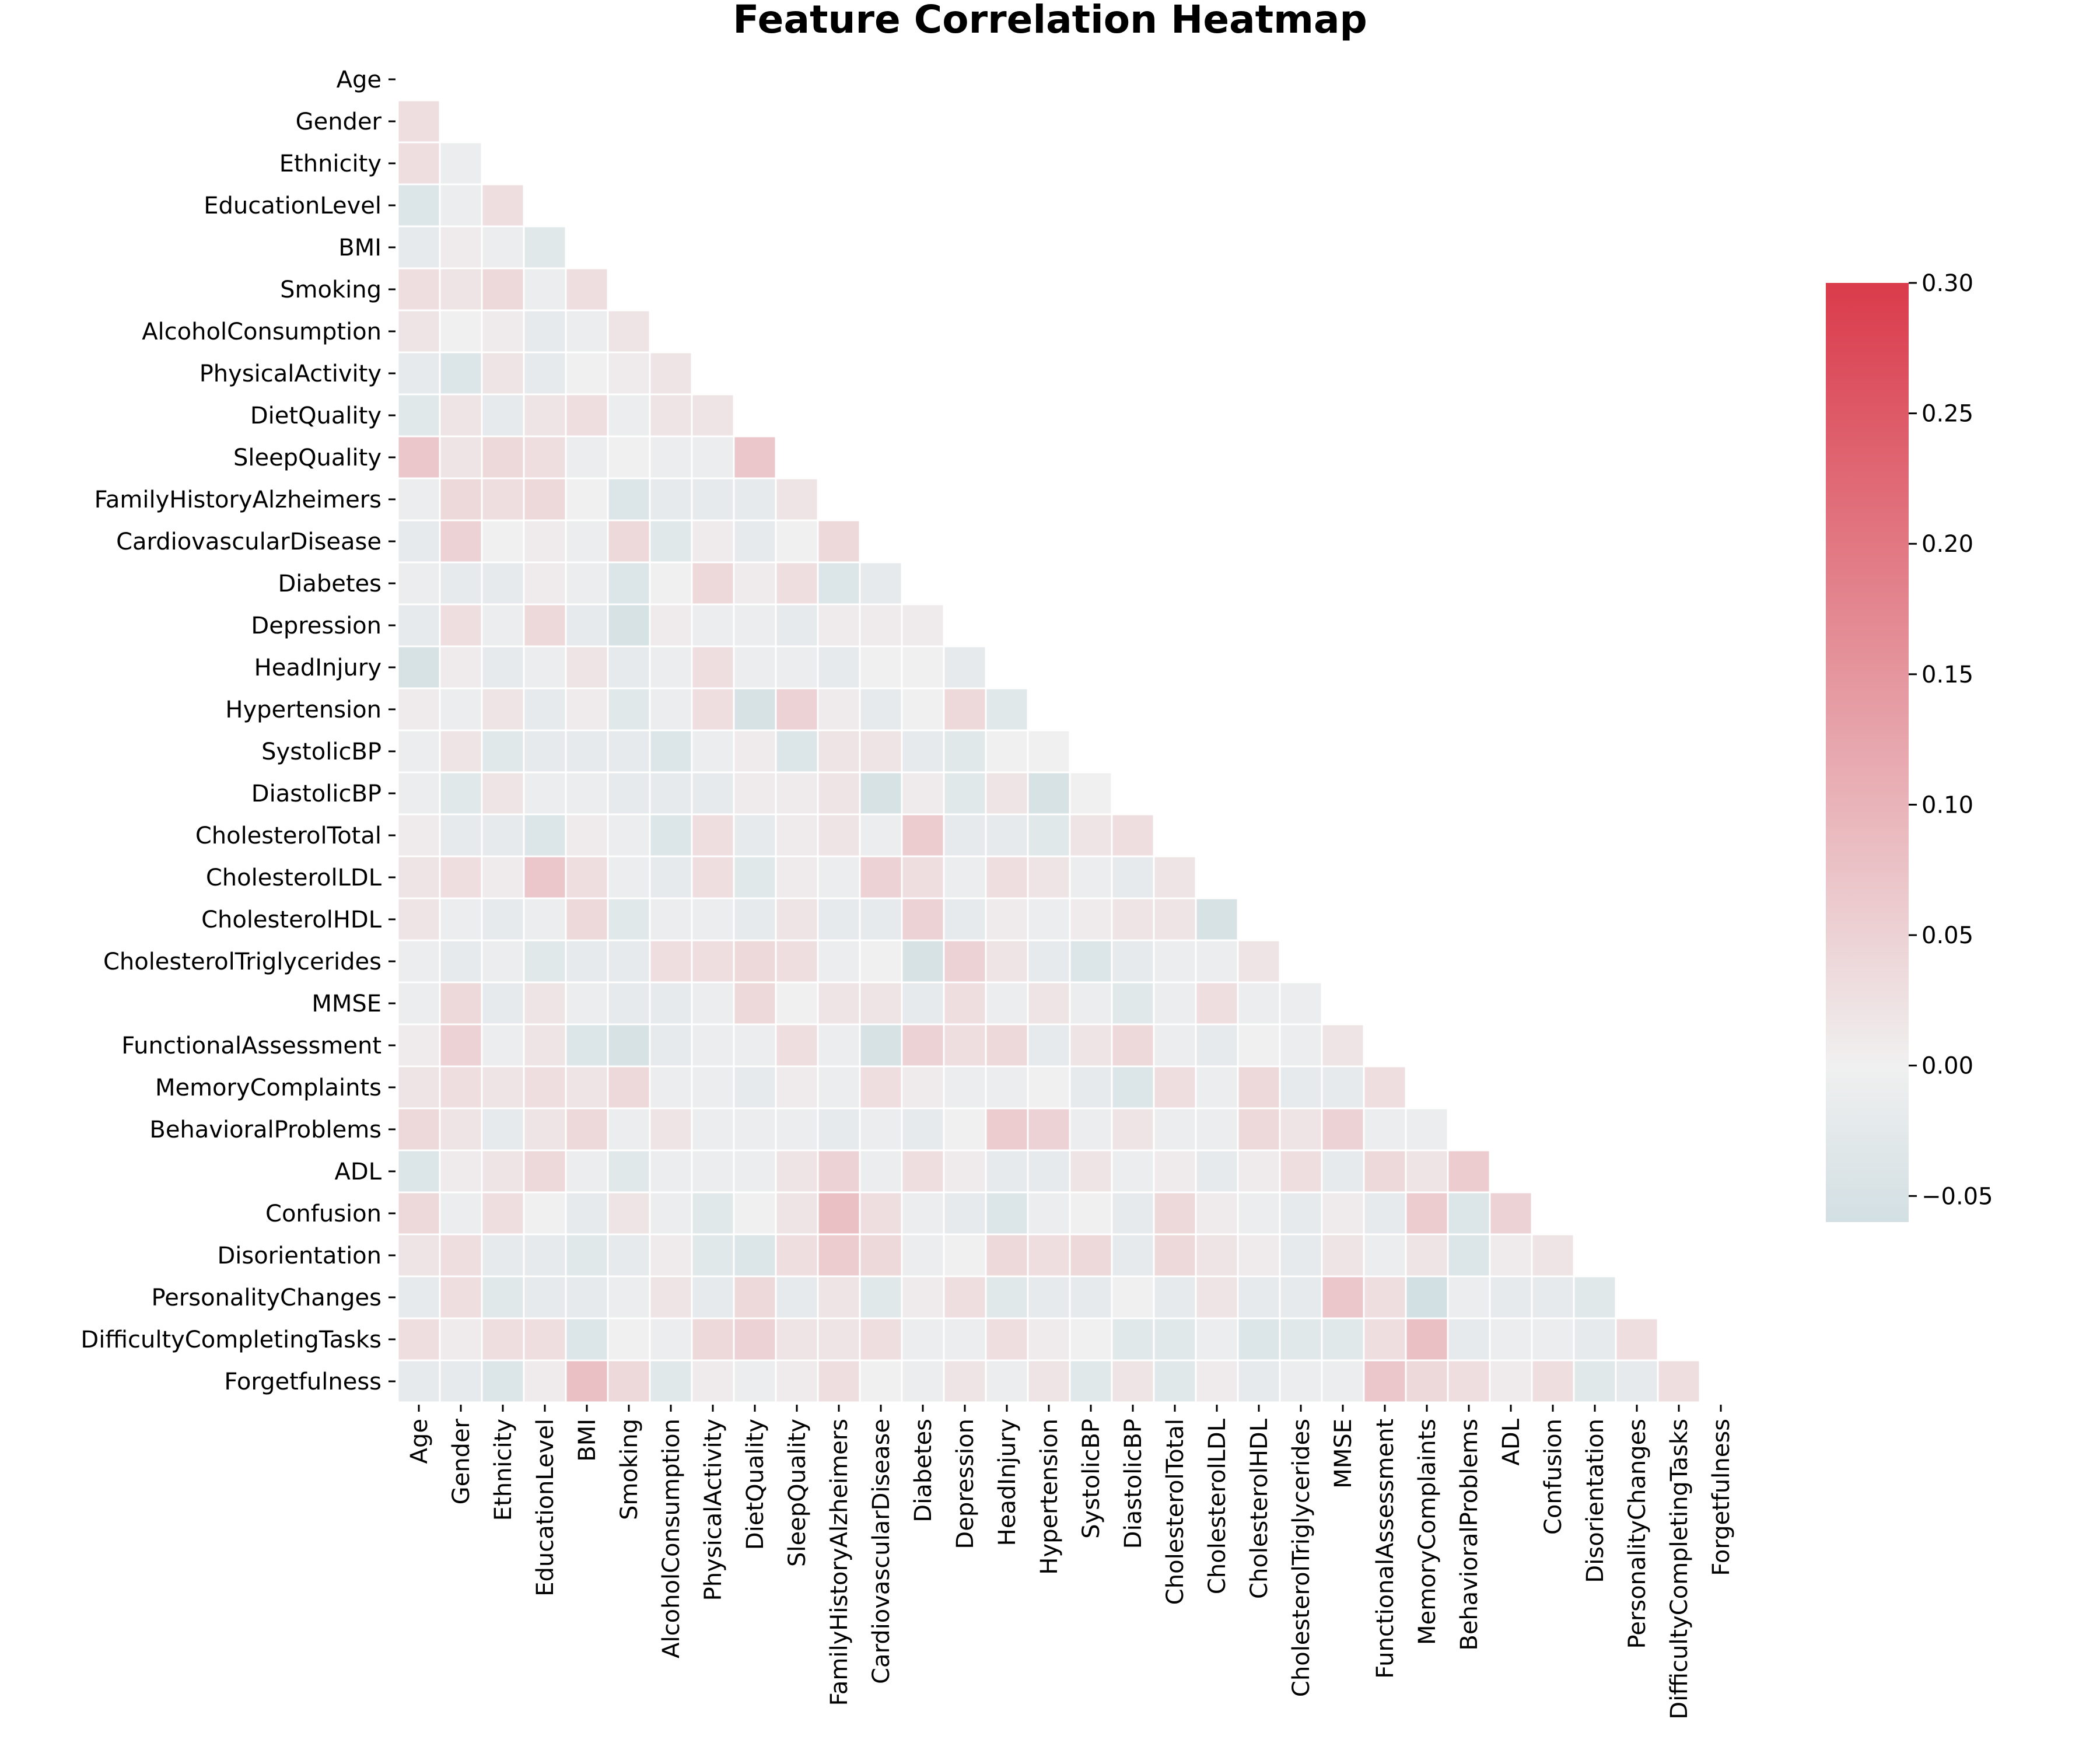 Image resolution: width=2100 pixels, height=1750 pixels. I want to click on y-tick-label: BMI, so click(360, 248).